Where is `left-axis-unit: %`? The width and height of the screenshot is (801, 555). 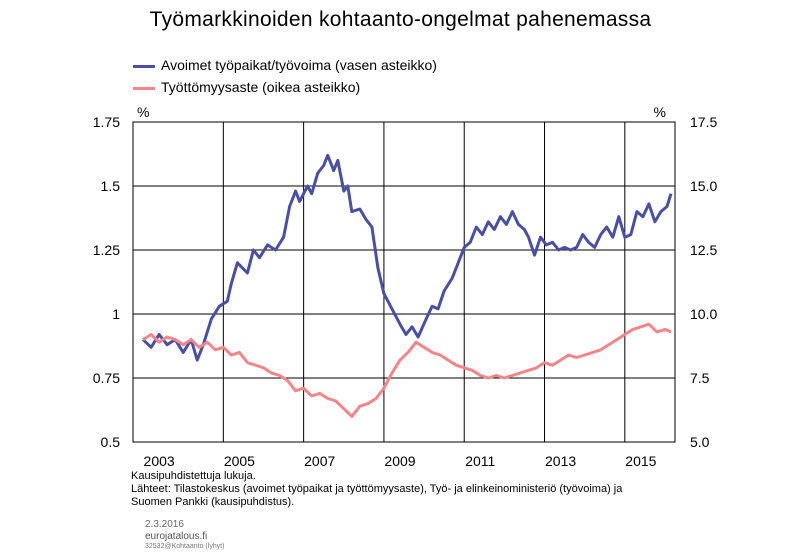 left-axis-unit: % is located at coordinates (143, 112).